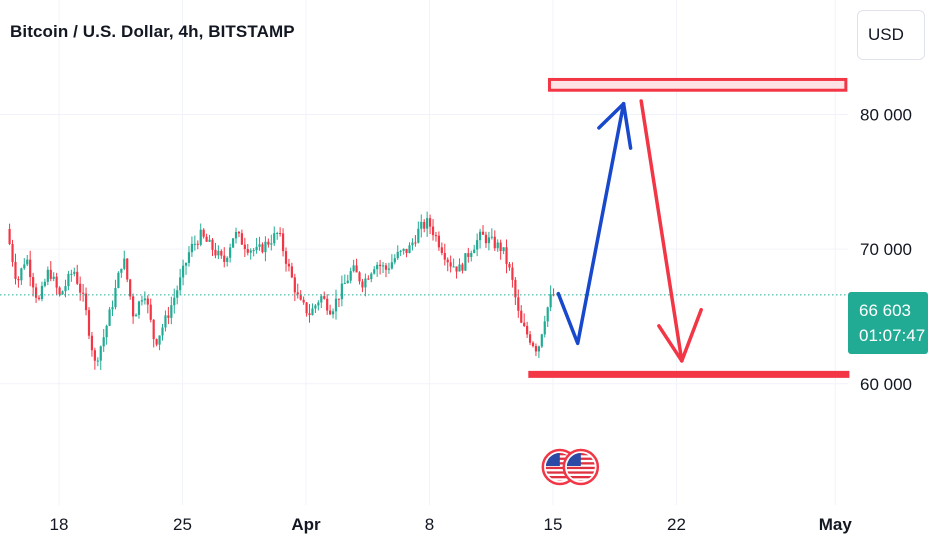 The image size is (932, 550). I want to click on x-axis-tick-label: May, so click(836, 524).